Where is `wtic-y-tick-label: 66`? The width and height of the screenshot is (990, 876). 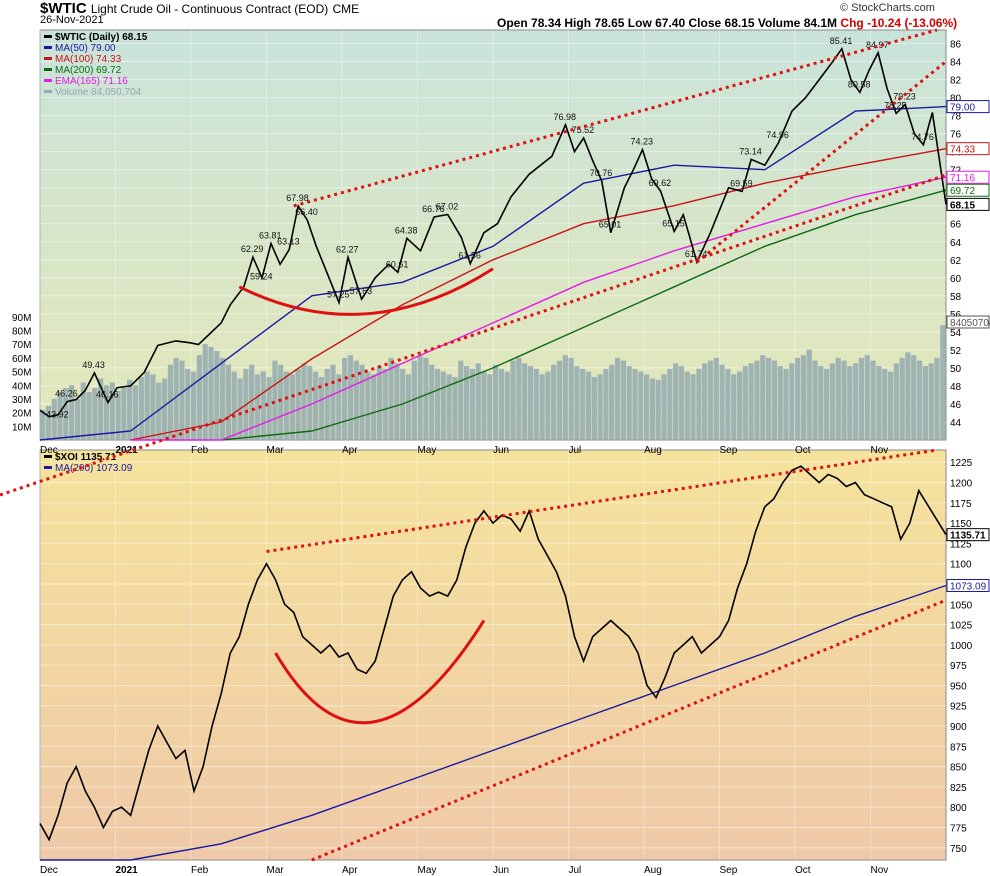 wtic-y-tick-label: 66 is located at coordinates (956, 225).